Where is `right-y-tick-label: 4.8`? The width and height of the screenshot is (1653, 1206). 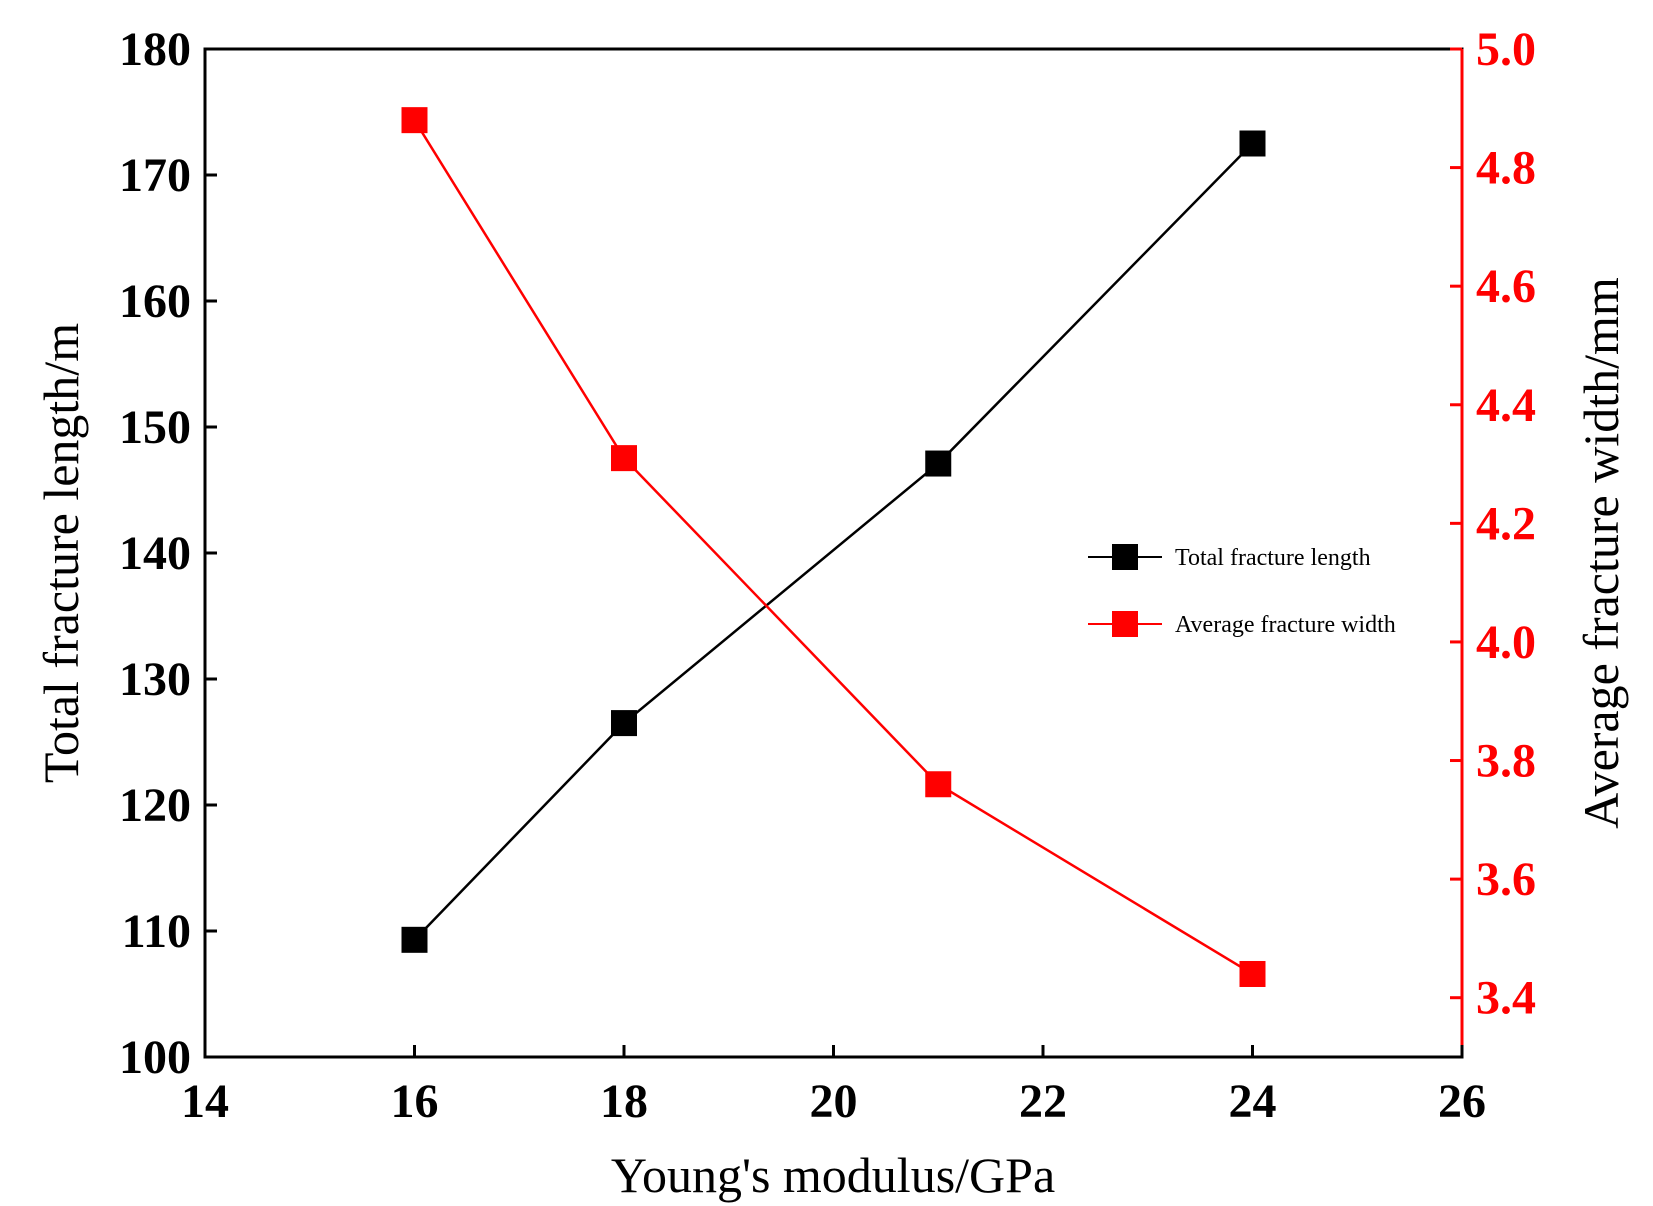 right-y-tick-label: 4.8 is located at coordinates (1506, 168).